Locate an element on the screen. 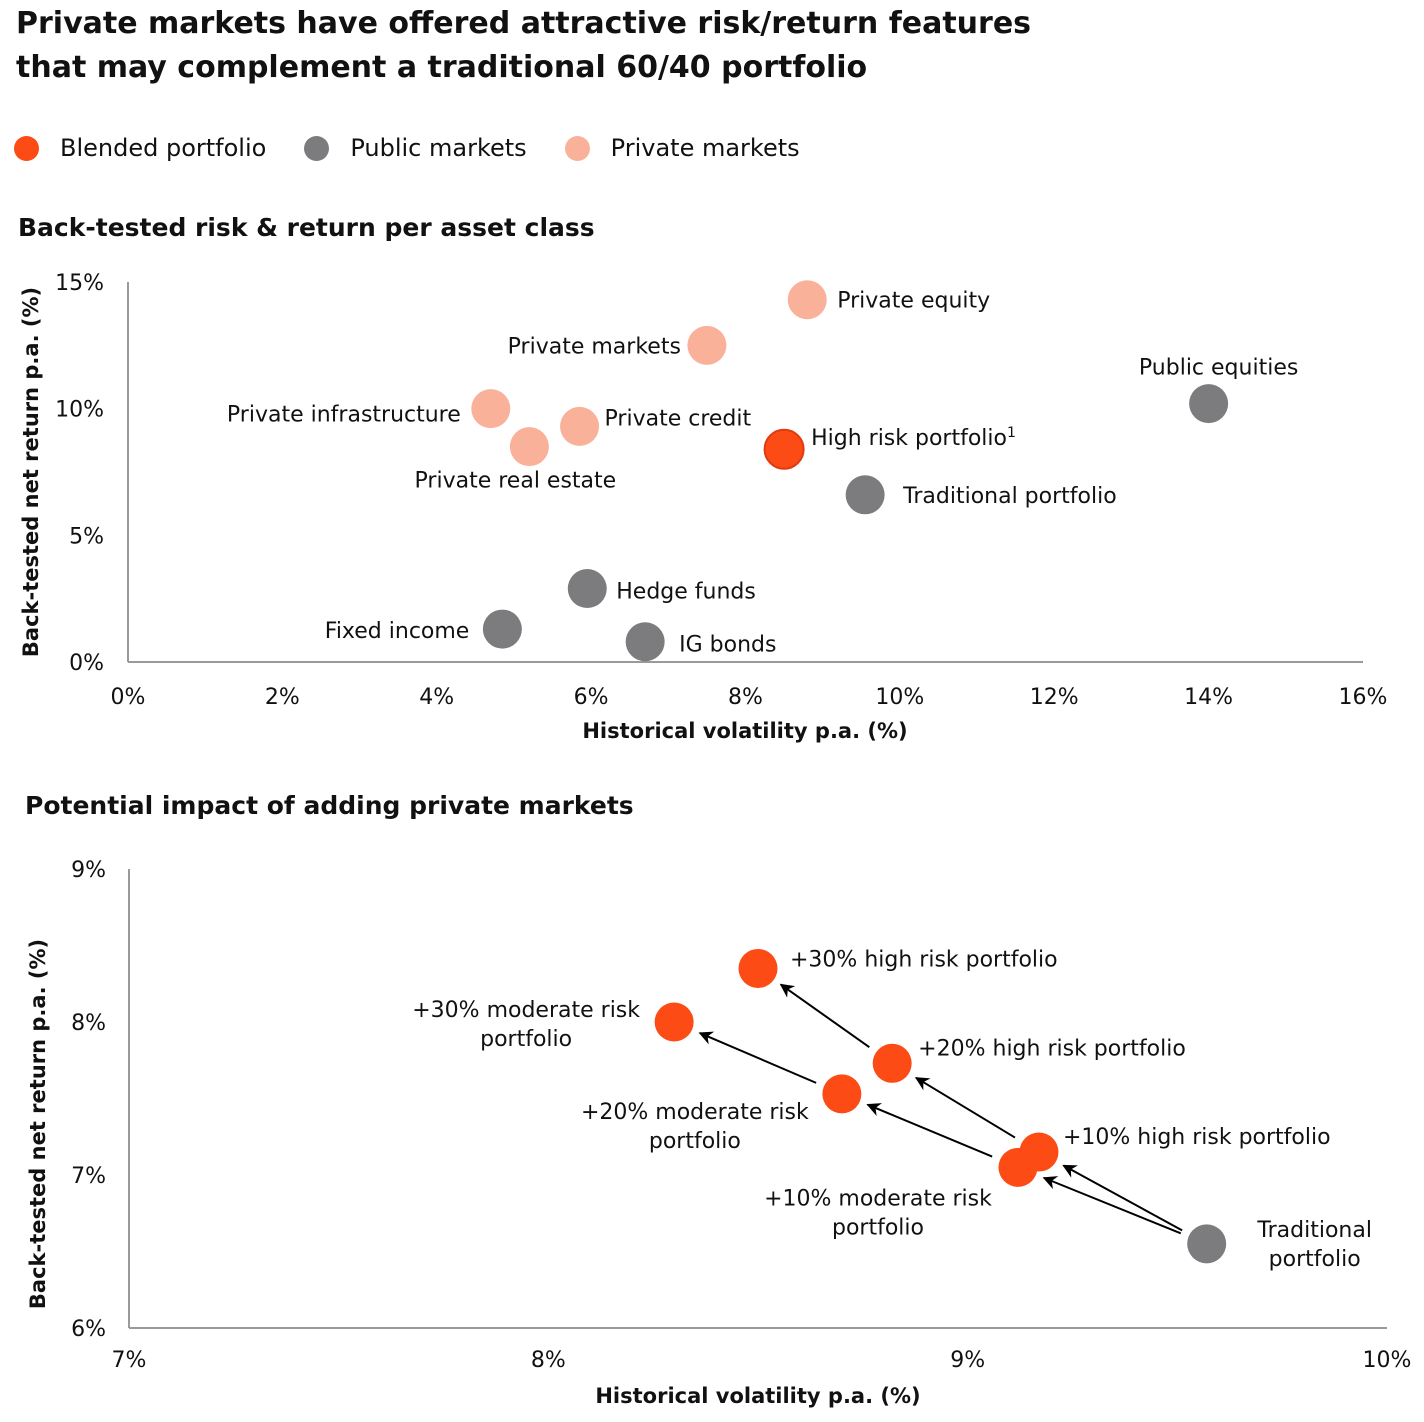 This screenshot has height=1422, width=1424. y-tick-label: 0% is located at coordinates (86, 663).